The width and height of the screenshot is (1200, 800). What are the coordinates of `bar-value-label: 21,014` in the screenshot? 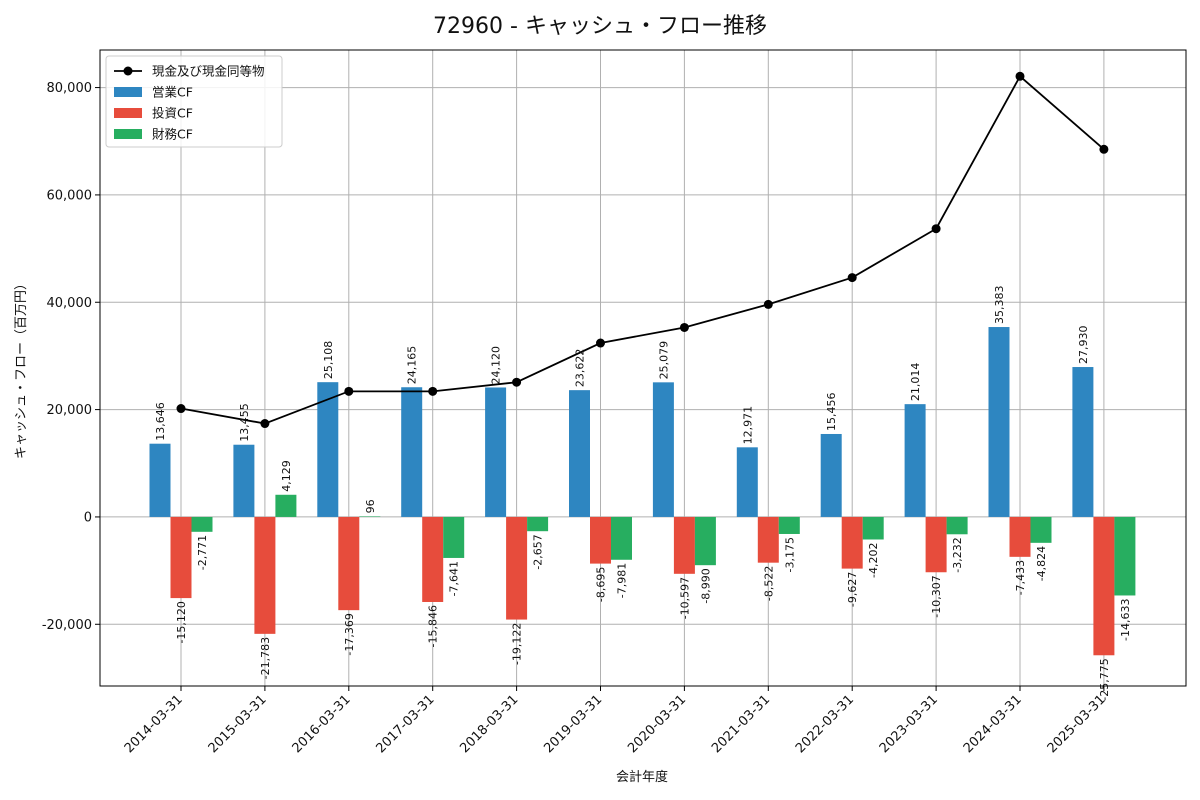 It's located at (915, 382).